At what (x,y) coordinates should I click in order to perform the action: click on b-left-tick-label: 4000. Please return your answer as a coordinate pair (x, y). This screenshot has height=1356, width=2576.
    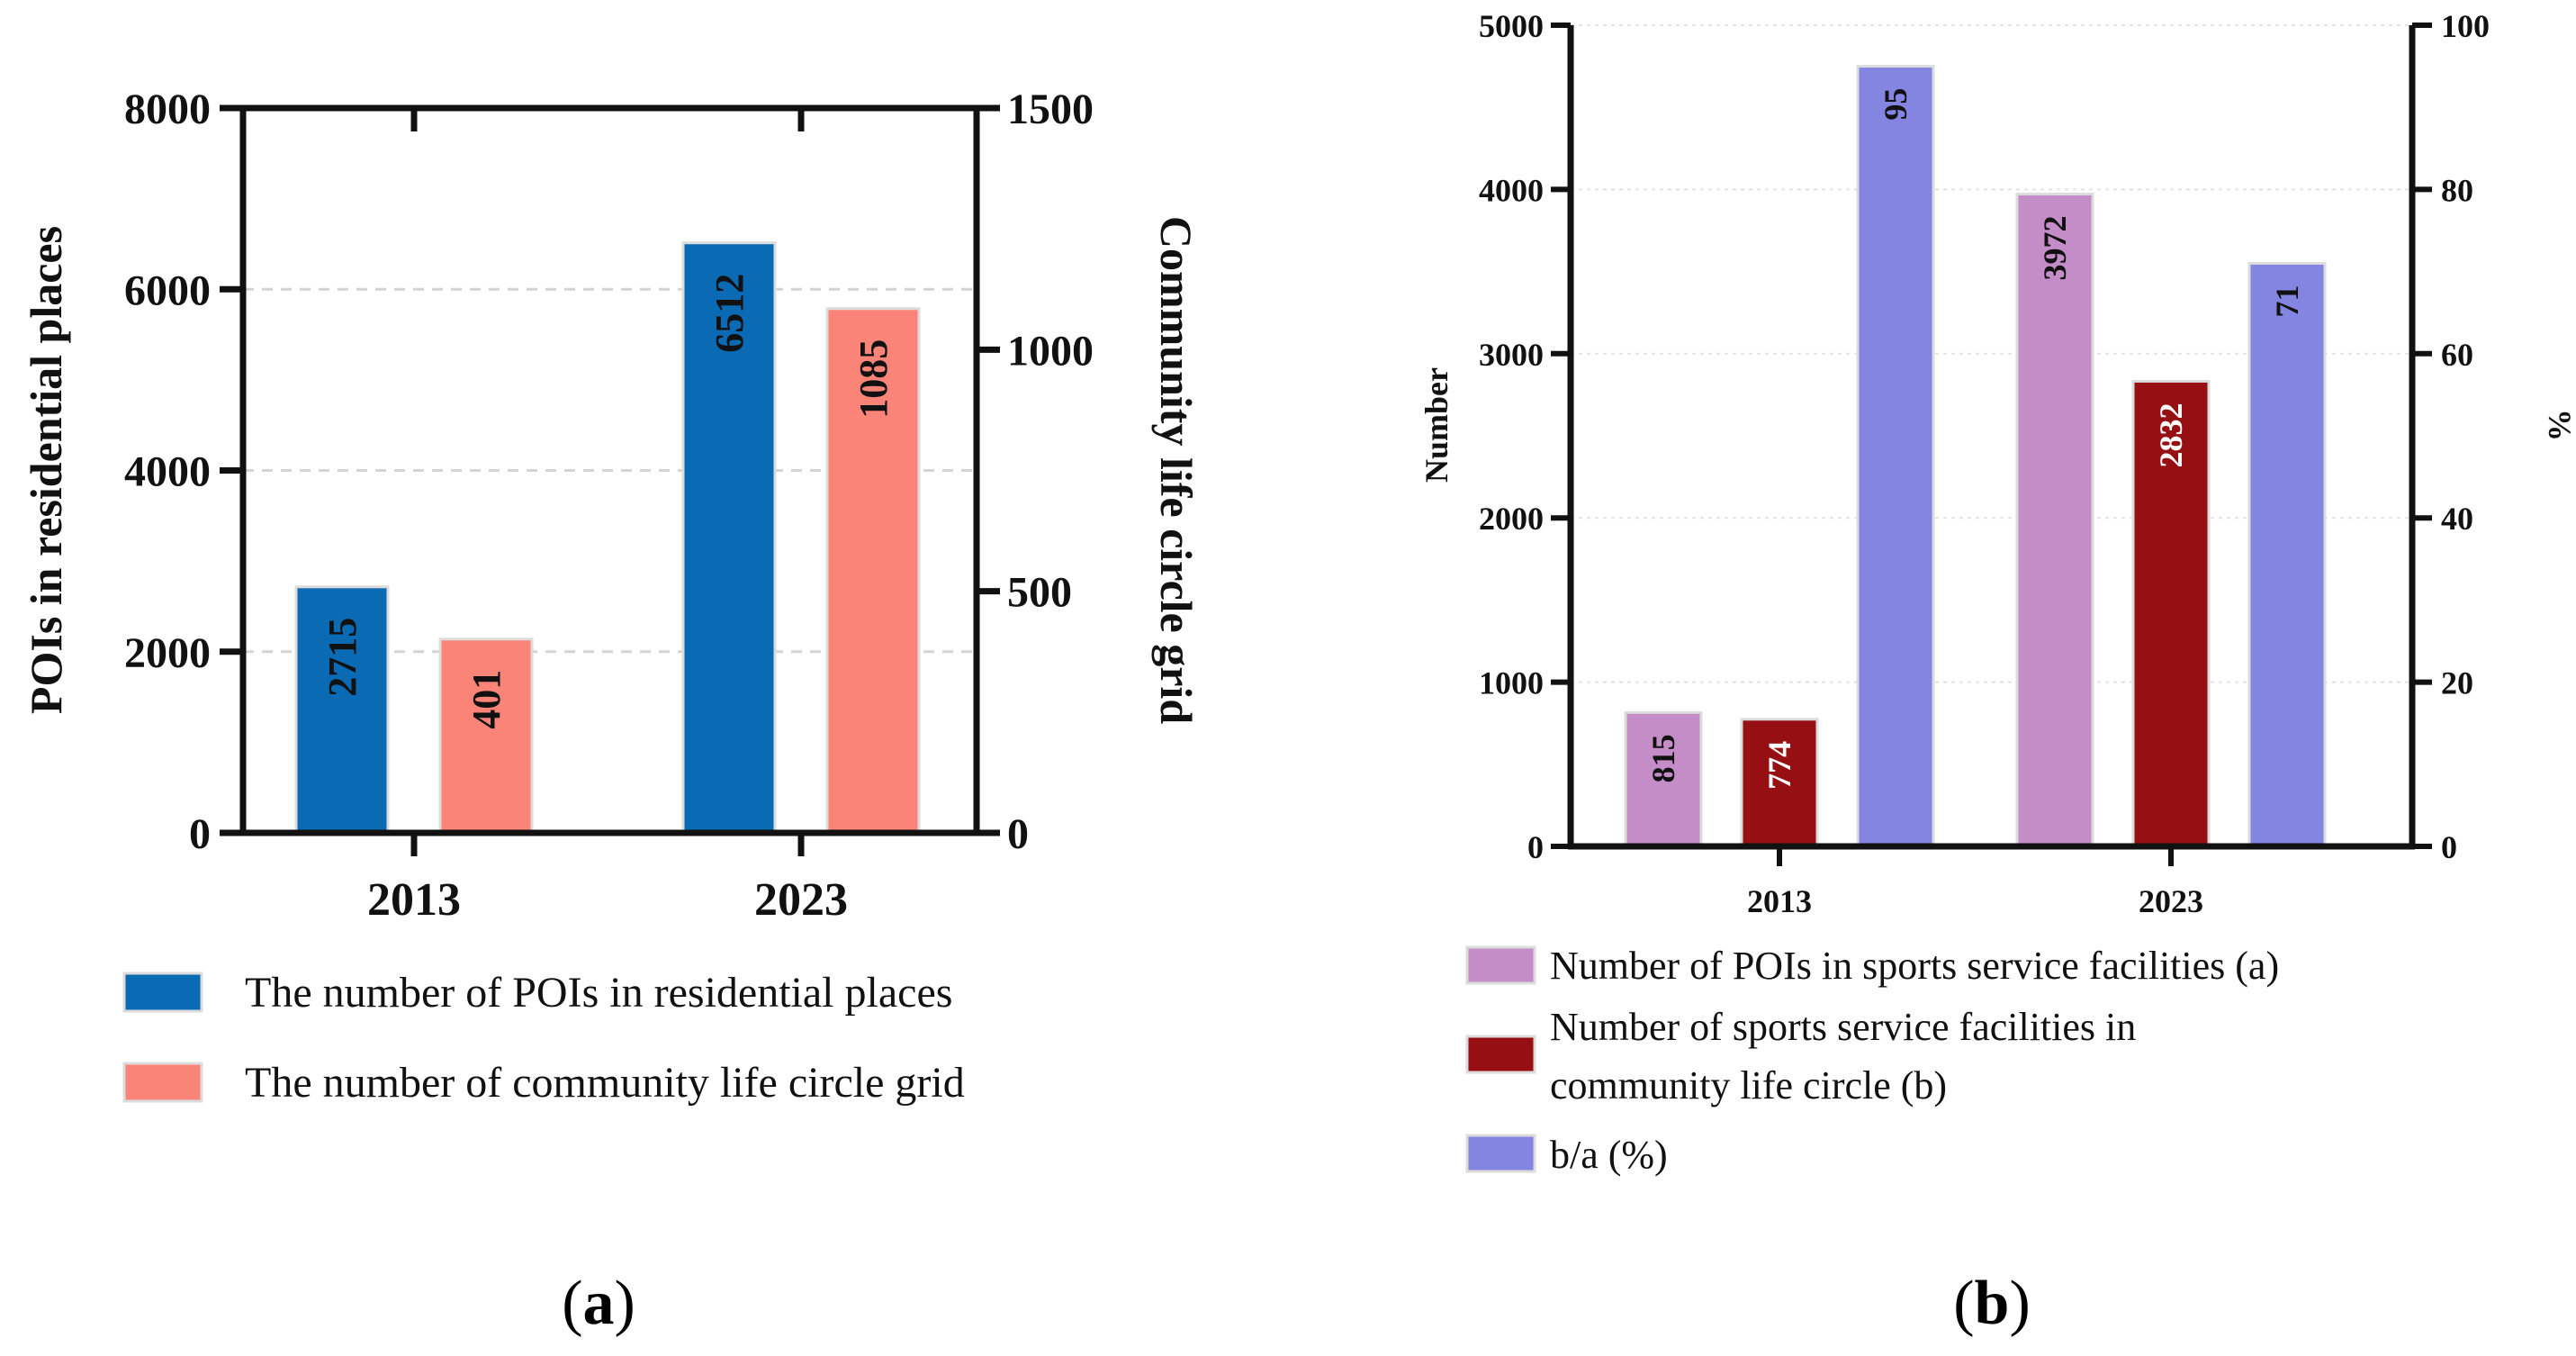
    Looking at the image, I should click on (1511, 190).